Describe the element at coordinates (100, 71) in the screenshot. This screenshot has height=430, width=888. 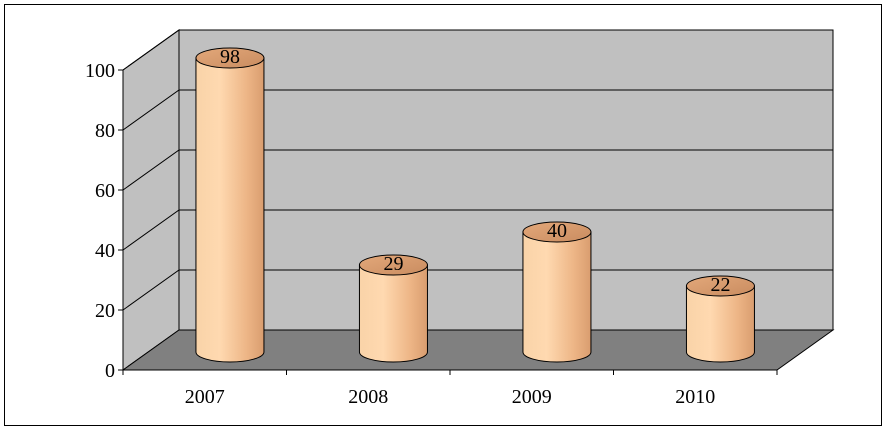
I see `y-tick-label: 100` at that location.